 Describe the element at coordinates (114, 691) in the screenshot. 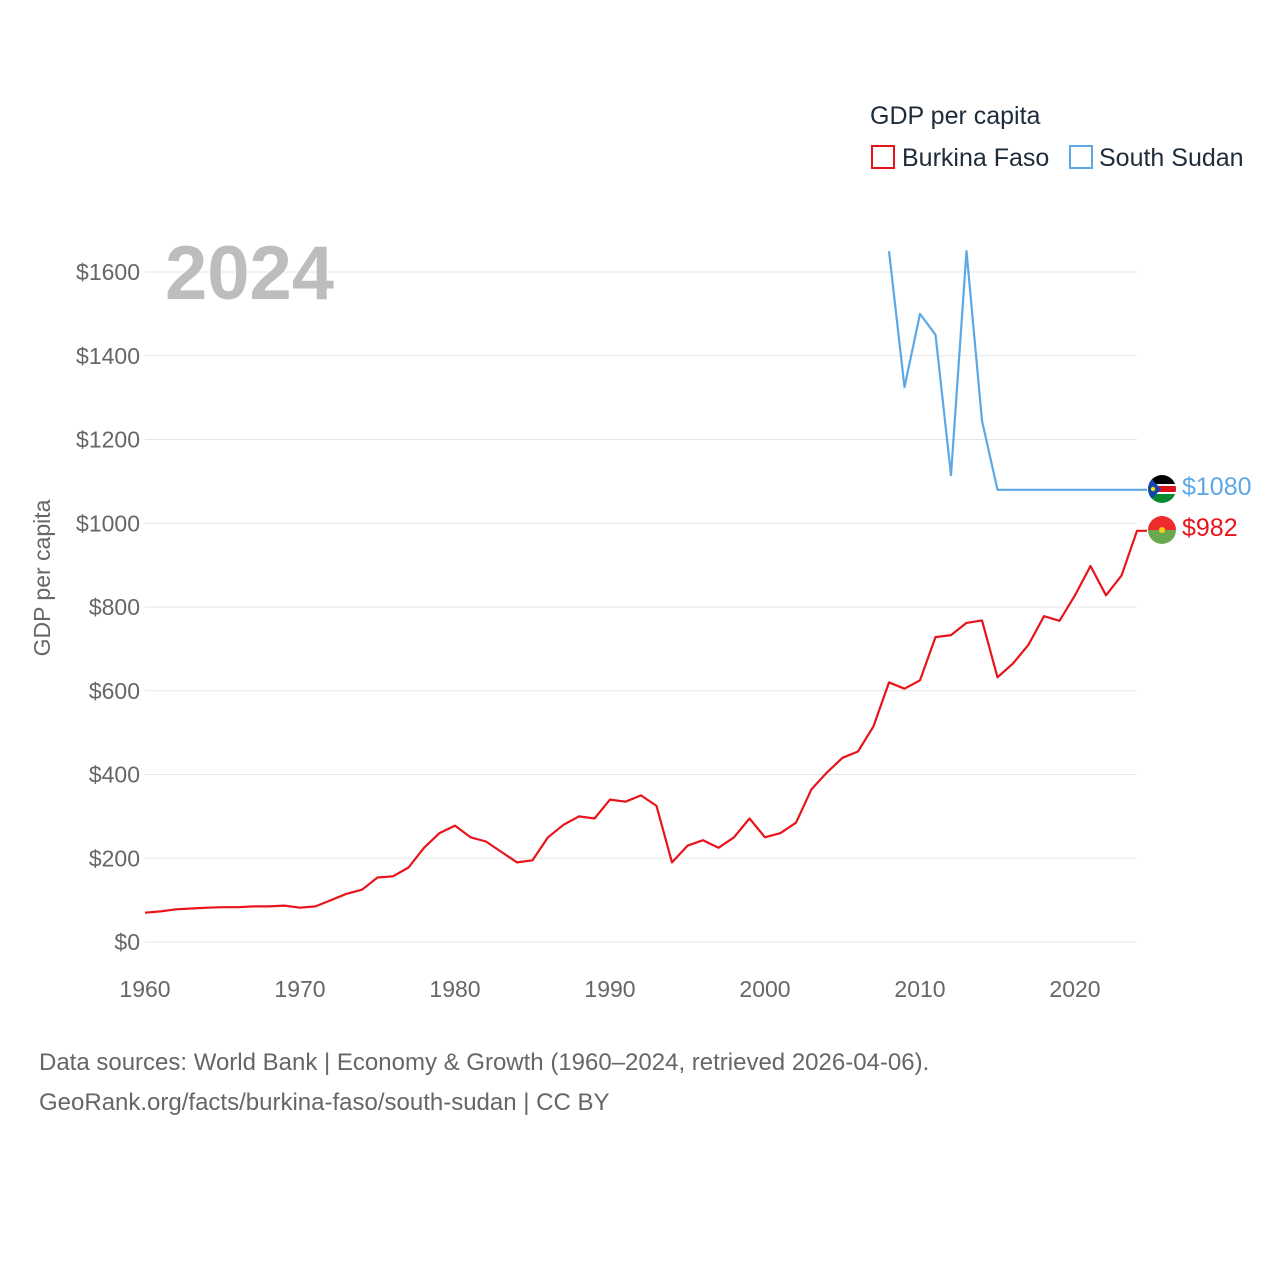

I see `y-tick-label: $600` at that location.